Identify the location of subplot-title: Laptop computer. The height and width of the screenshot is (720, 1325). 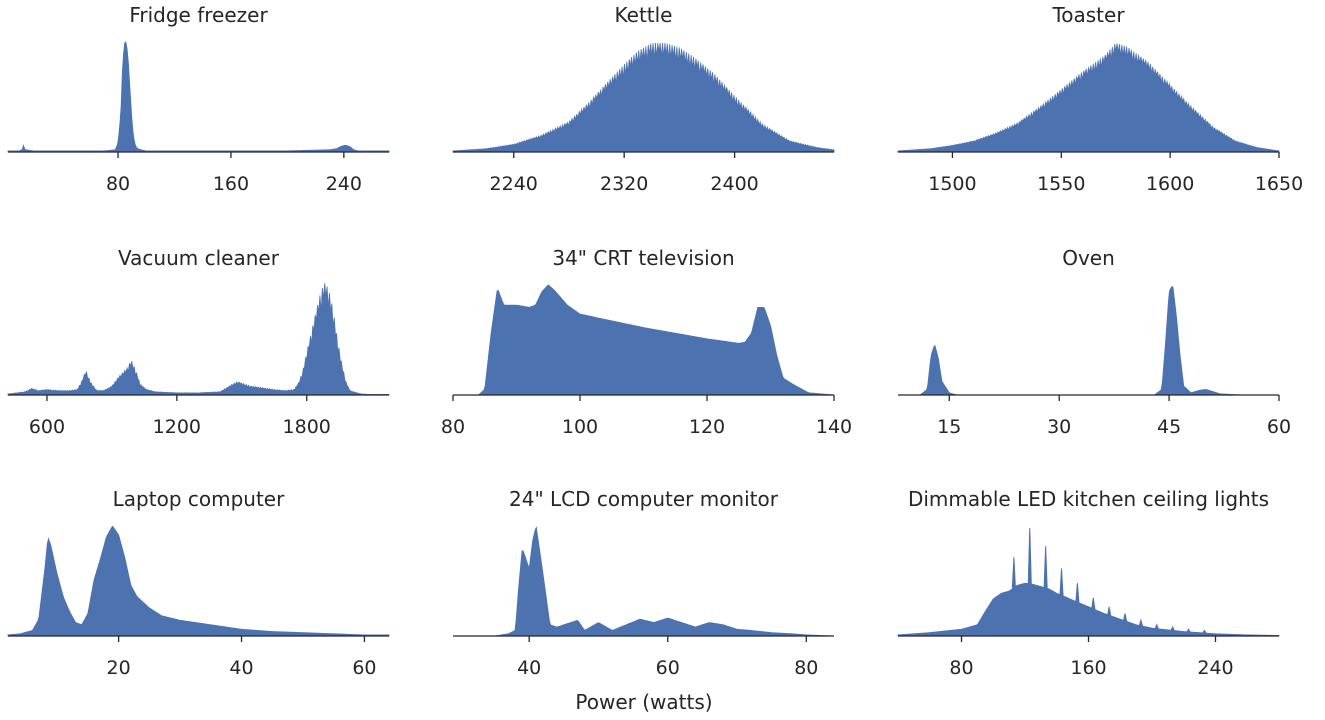
(199, 499).